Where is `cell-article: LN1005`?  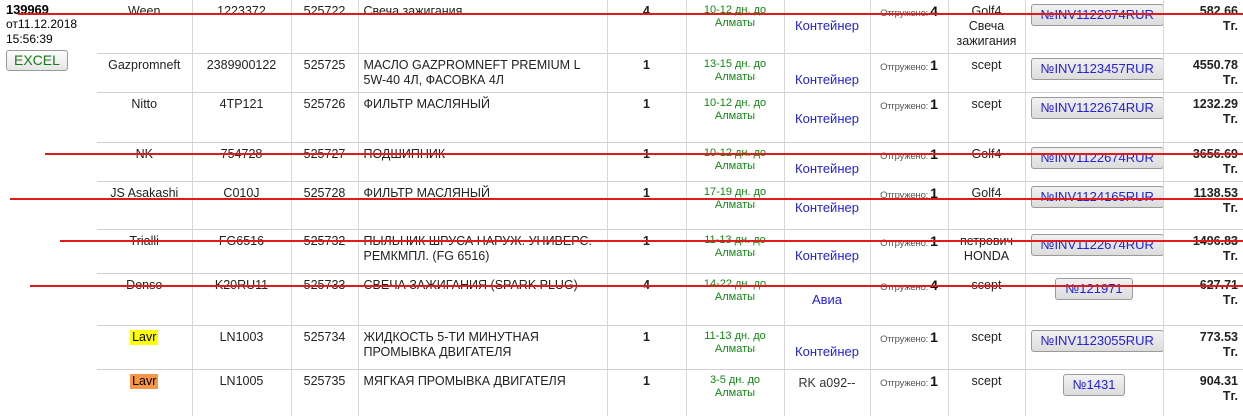
cell-article: LN1005 is located at coordinates (242, 392).